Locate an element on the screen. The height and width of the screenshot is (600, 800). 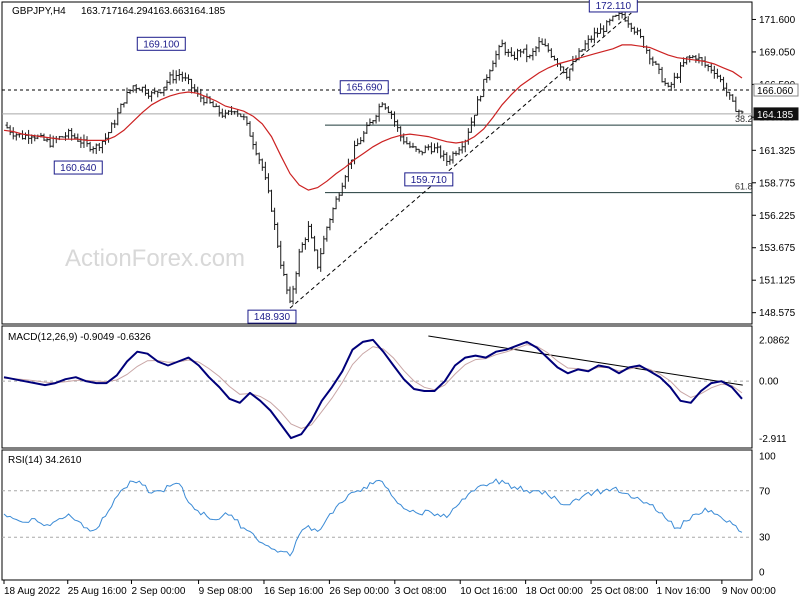
price-label: 169.100 is located at coordinates (161, 43).